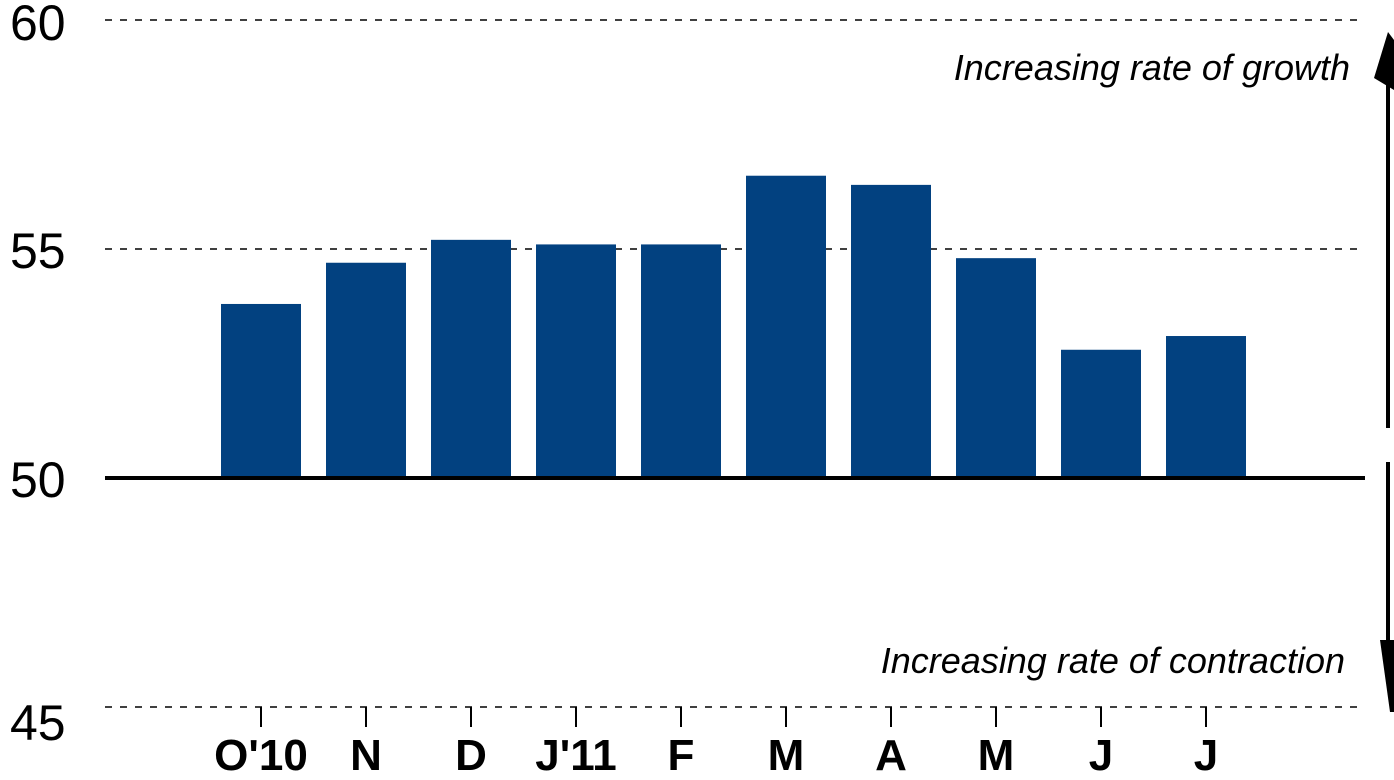 Image resolution: width=1394 pixels, height=780 pixels. What do you see at coordinates (1113, 660) in the screenshot?
I see `annotation-contraction: Increasing rate of contraction` at bounding box center [1113, 660].